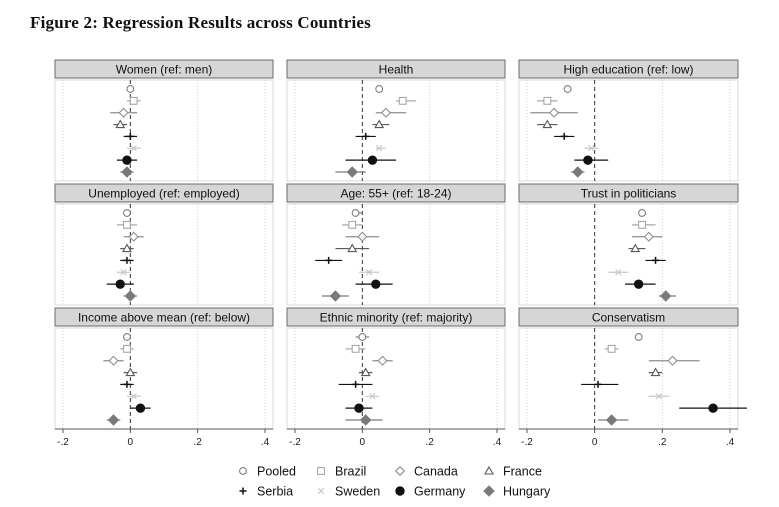 The width and height of the screenshot is (779, 507). Describe the element at coordinates (243, 491) in the screenshot. I see `serbia-legend-marker` at that location.